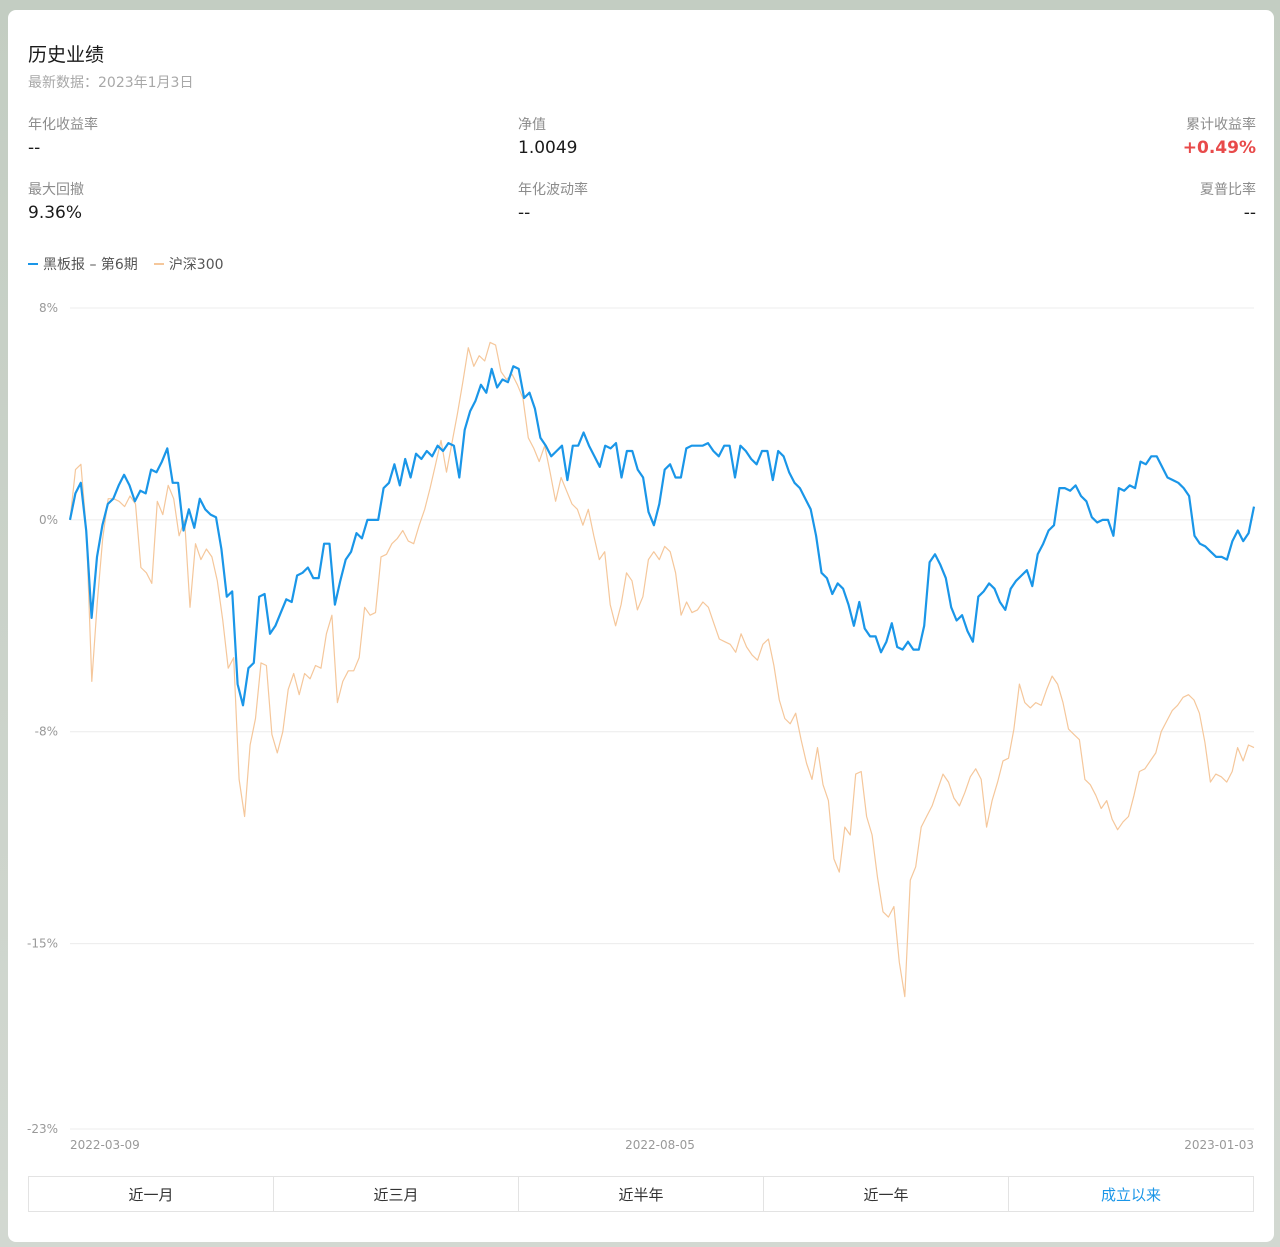 The image size is (1280, 1247). What do you see at coordinates (111, 83) in the screenshot?
I see `last-updated: 最新数据：2023年1月3日` at bounding box center [111, 83].